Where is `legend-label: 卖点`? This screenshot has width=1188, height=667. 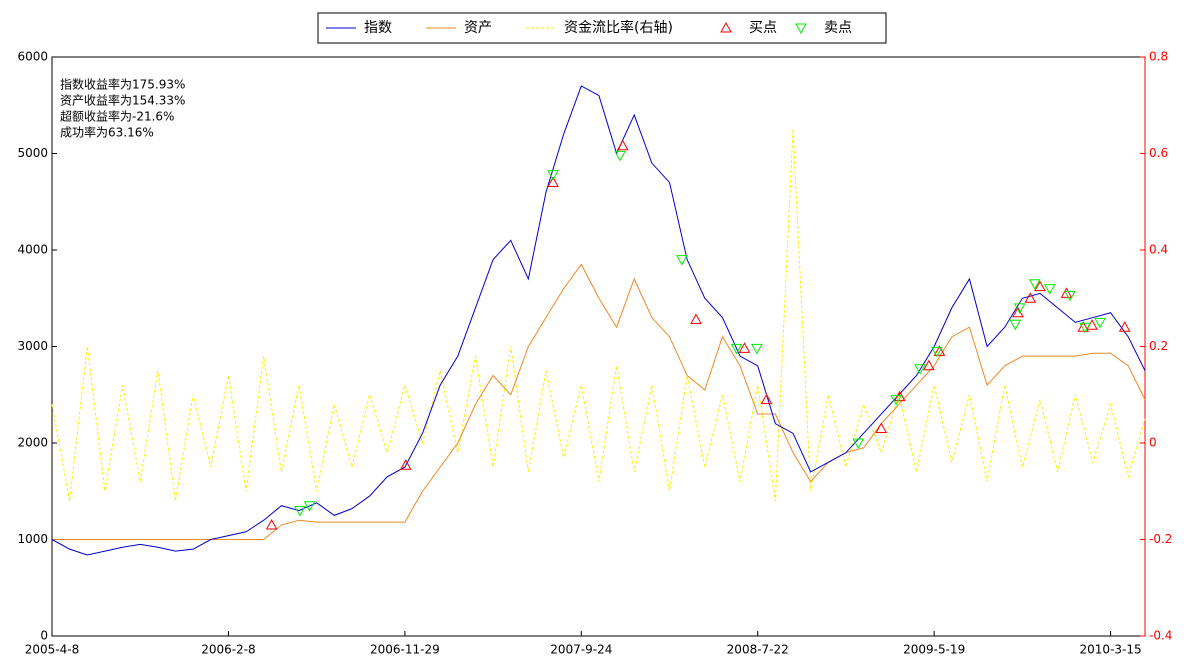 legend-label: 卖点 is located at coordinates (838, 28).